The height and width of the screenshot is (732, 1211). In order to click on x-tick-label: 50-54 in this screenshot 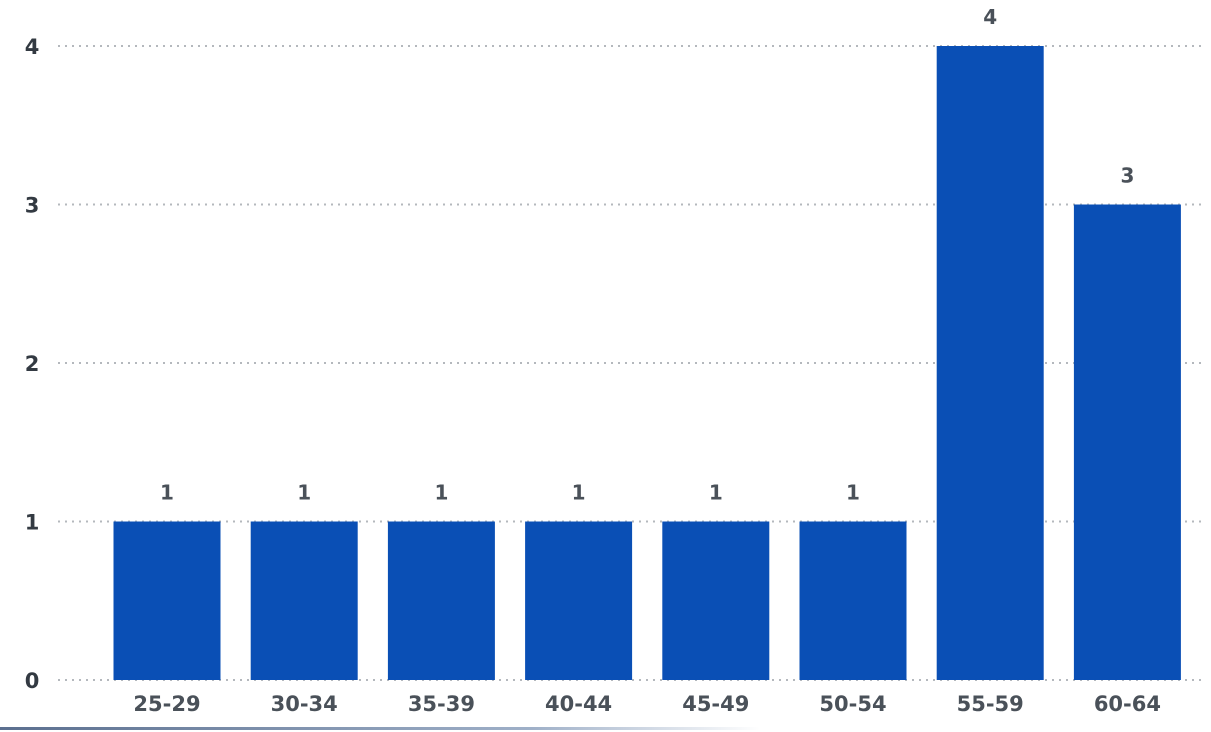, I will do `click(852, 704)`.